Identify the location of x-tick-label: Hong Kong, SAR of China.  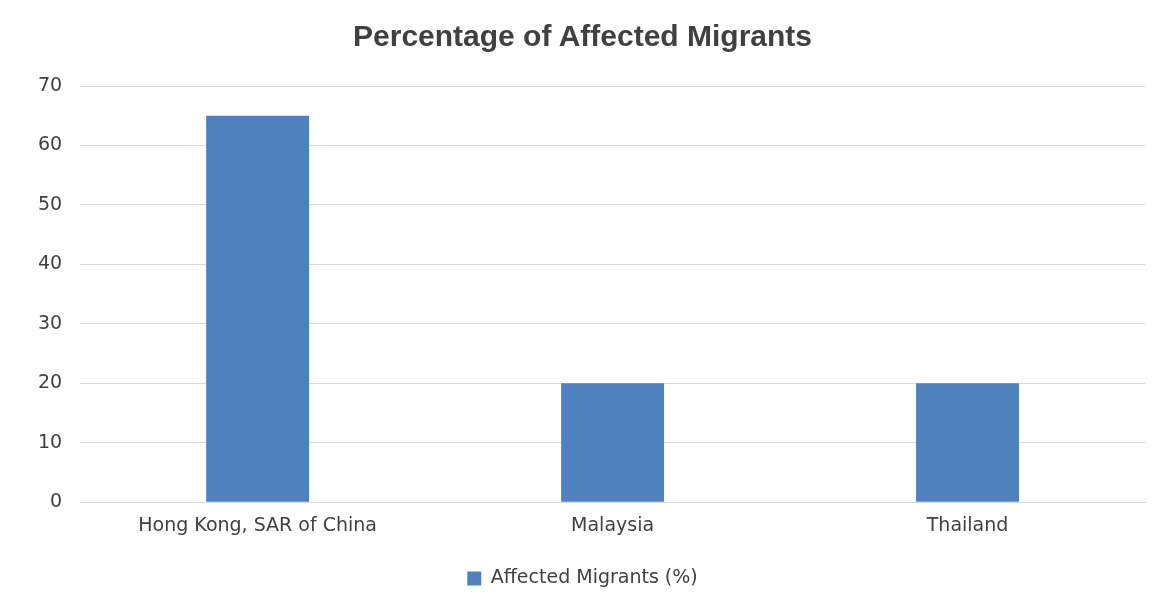
(257, 523).